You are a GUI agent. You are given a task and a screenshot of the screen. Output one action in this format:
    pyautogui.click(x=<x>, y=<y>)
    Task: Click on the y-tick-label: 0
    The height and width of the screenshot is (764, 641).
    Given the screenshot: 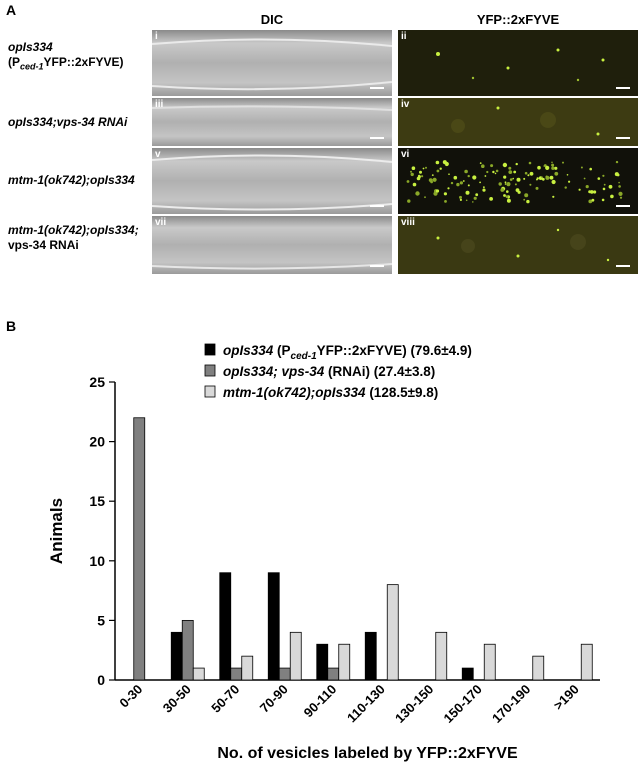 What is the action you would take?
    pyautogui.click(x=101, y=680)
    